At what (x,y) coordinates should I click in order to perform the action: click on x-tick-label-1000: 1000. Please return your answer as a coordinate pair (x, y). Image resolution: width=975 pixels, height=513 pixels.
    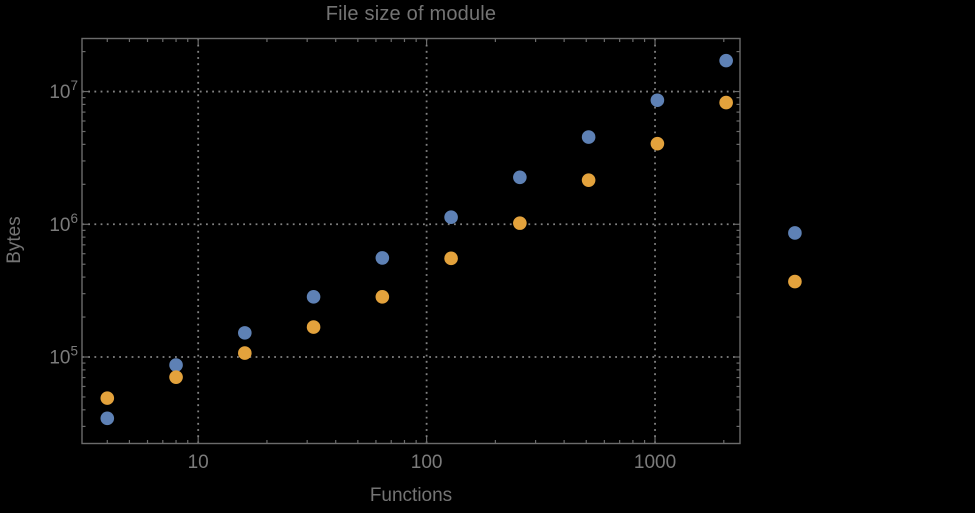
    Looking at the image, I should click on (655, 462).